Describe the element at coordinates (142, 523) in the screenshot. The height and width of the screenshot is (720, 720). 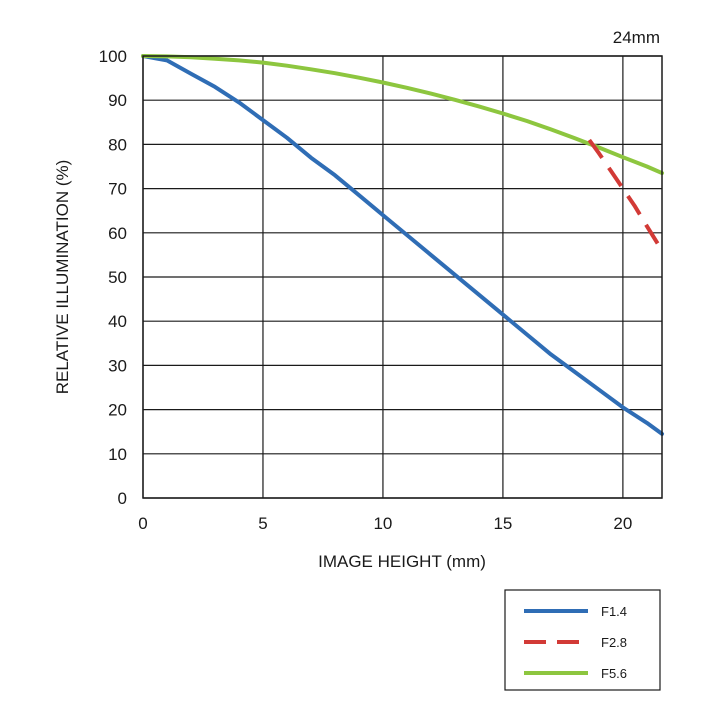
I see `x-tick-label: 0` at that location.